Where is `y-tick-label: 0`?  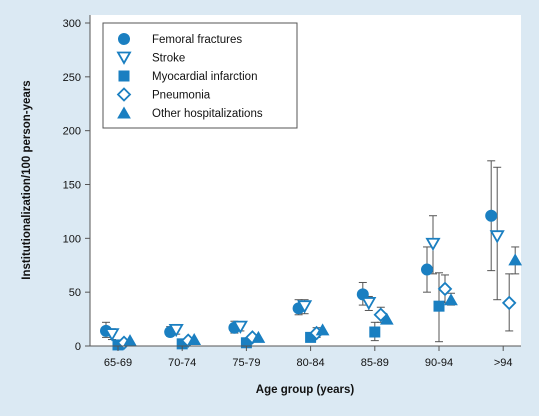
y-tick-label: 0 is located at coordinates (78, 347).